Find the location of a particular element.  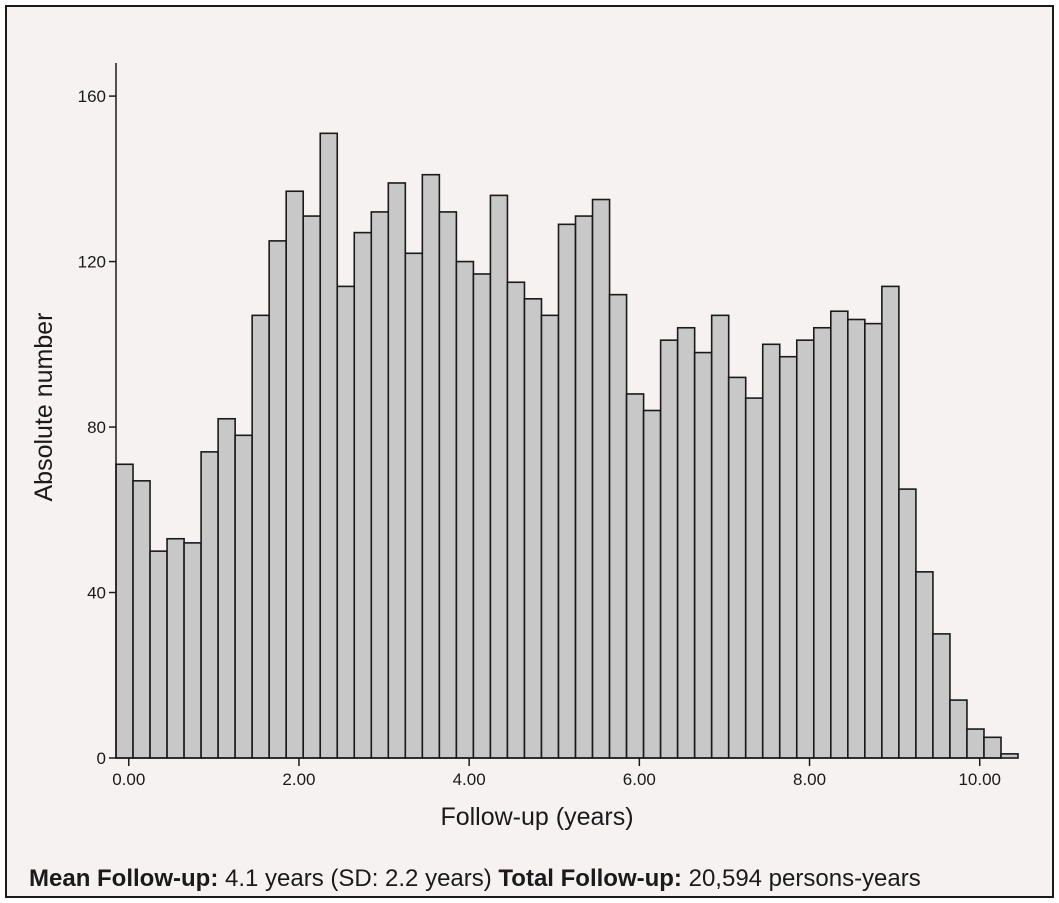

x-tick-label: 10.00 is located at coordinates (979, 779).